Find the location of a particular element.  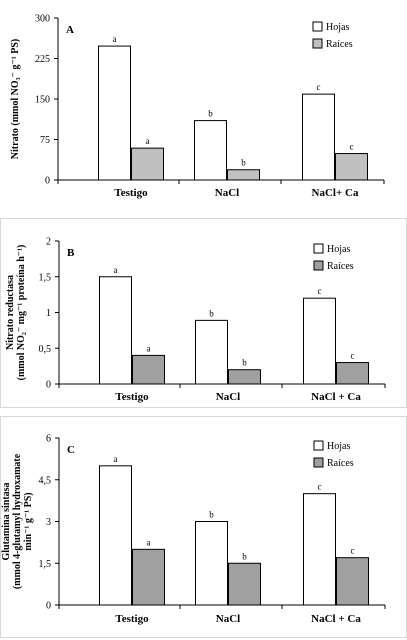

y-axis-label: (mmol NO₂⁻ mg⁻¹ proteína h⁻¹) is located at coordinates (21, 313).